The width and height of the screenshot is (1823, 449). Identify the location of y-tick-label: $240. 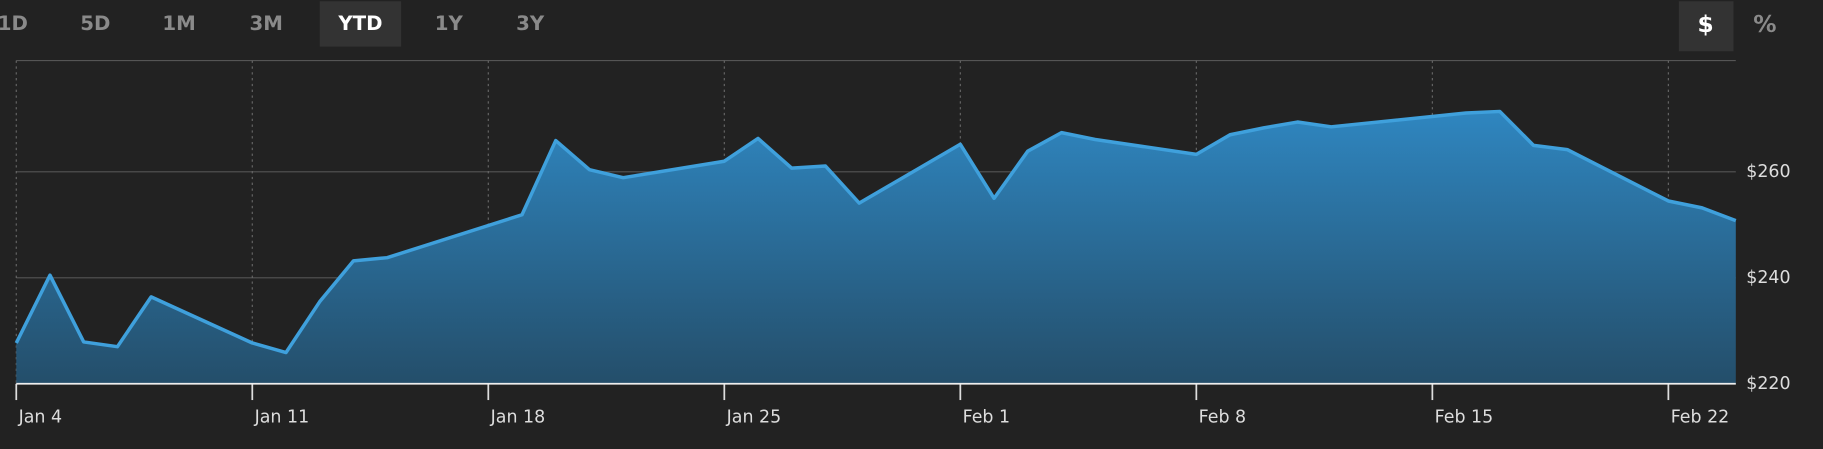
(1768, 278).